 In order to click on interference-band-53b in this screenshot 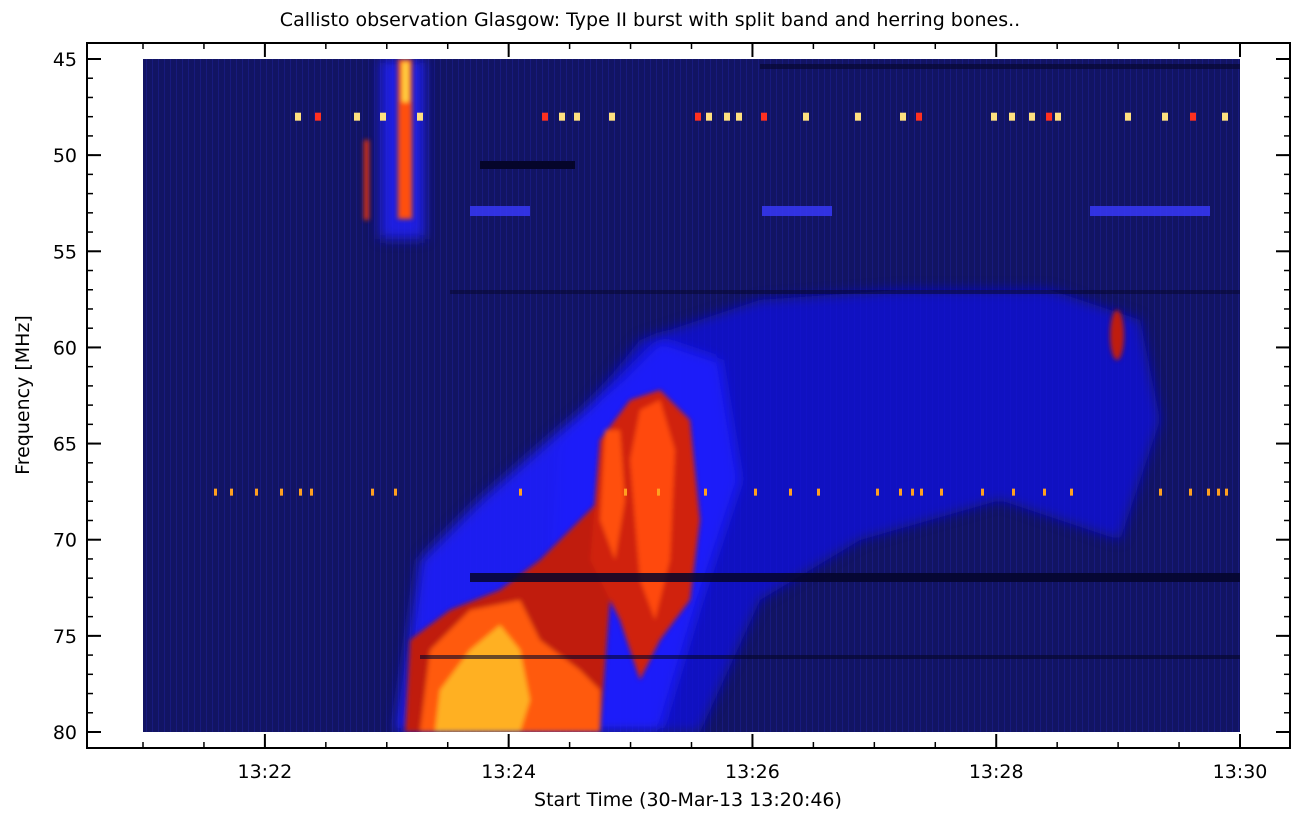, I will do `click(797, 211)`.